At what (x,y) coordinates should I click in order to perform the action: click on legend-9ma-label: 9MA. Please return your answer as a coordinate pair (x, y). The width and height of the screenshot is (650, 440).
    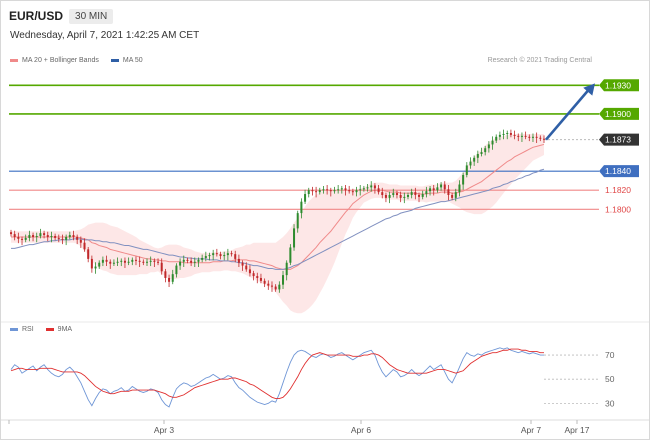
    Looking at the image, I should click on (65, 329).